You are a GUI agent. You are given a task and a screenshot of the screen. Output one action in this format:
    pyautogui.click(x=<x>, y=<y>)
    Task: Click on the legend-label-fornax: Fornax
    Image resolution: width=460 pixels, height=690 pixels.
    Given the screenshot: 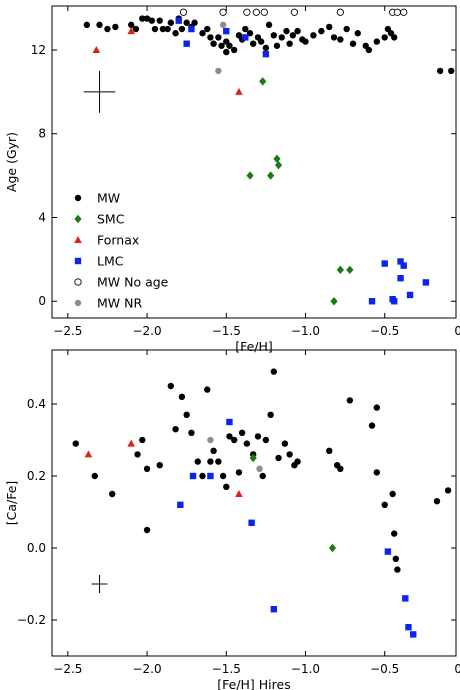 What is the action you would take?
    pyautogui.click(x=118, y=240)
    